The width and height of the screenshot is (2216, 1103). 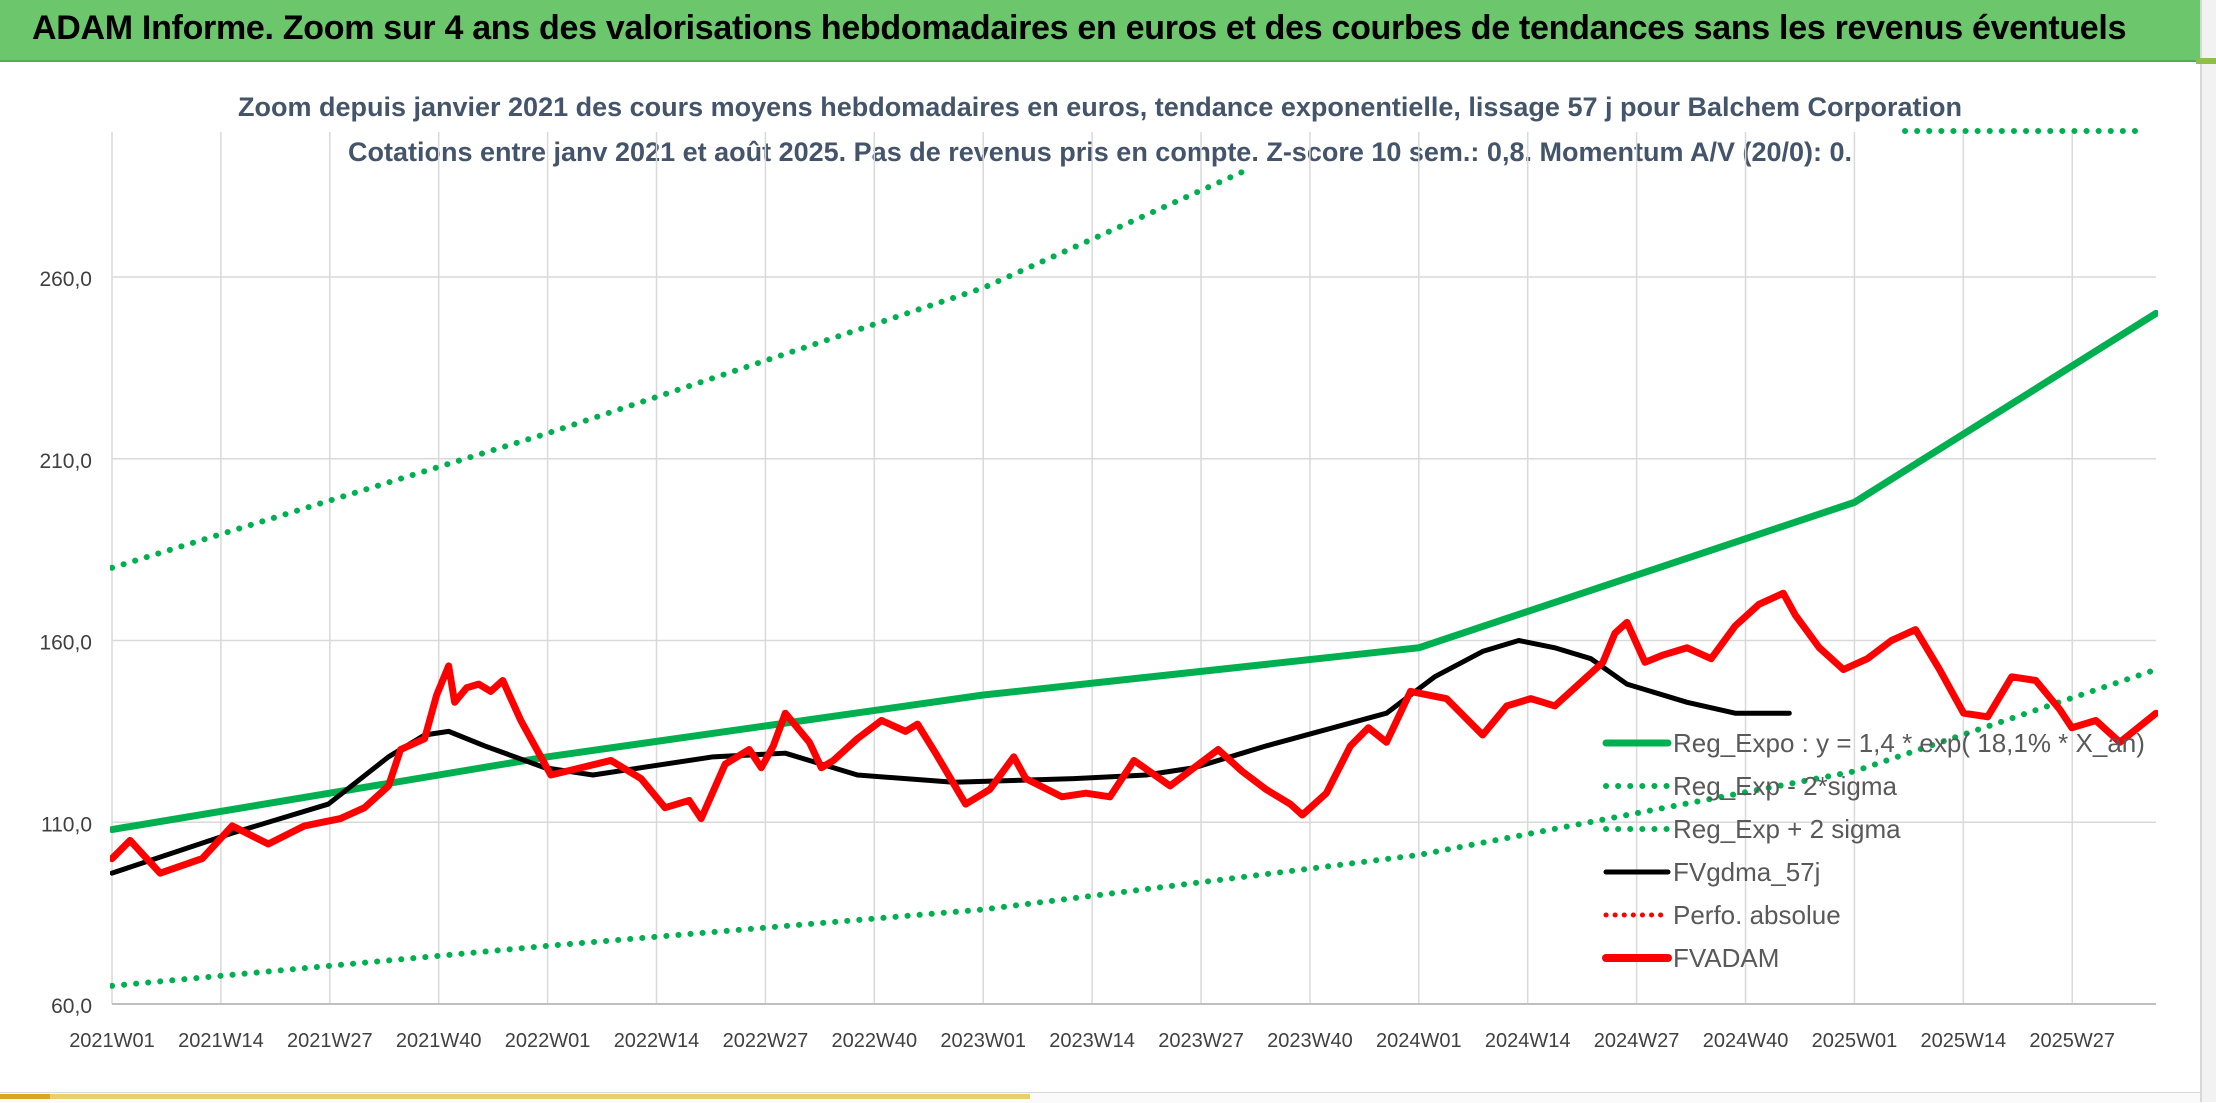 I want to click on y-tick-label: 60,0, so click(x=71, y=1006).